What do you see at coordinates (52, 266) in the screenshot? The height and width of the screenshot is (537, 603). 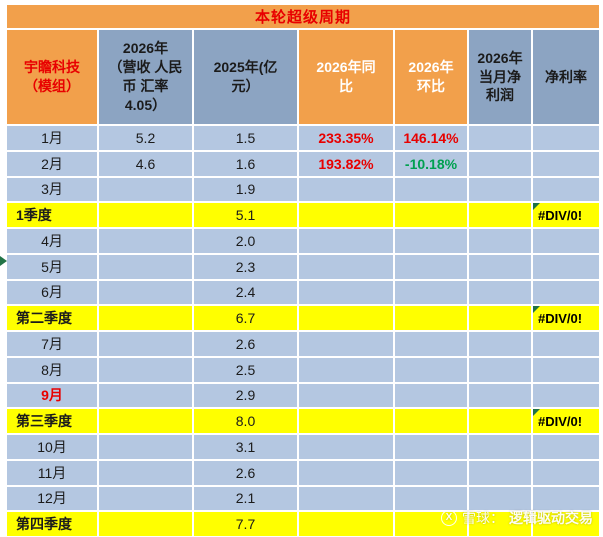 I see `month-cell: 5月` at bounding box center [52, 266].